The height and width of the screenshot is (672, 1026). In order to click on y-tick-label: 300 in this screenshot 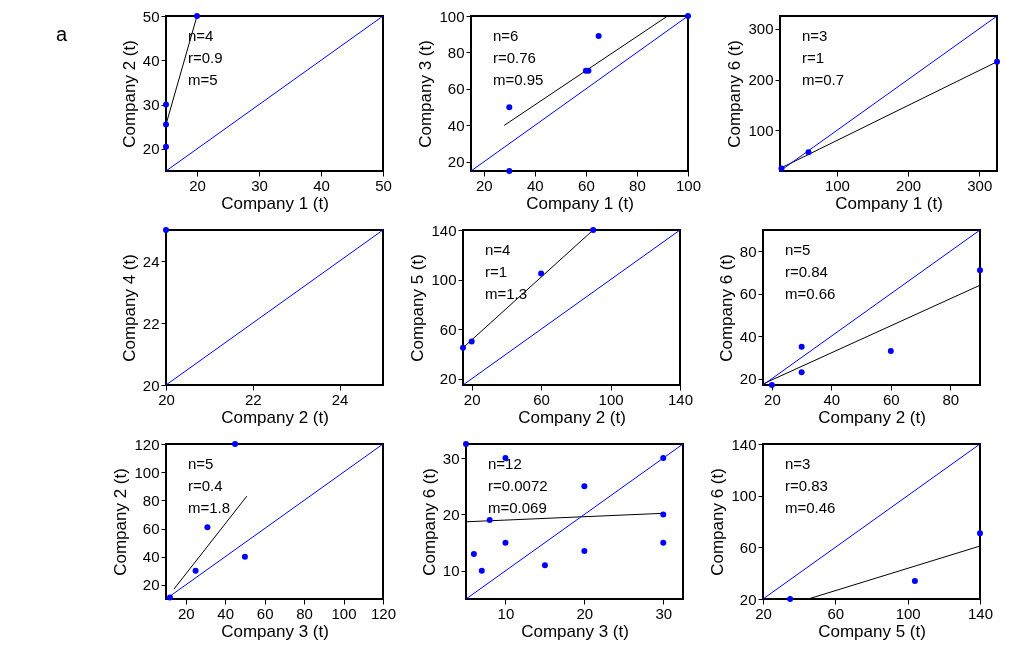, I will do `click(761, 29)`.